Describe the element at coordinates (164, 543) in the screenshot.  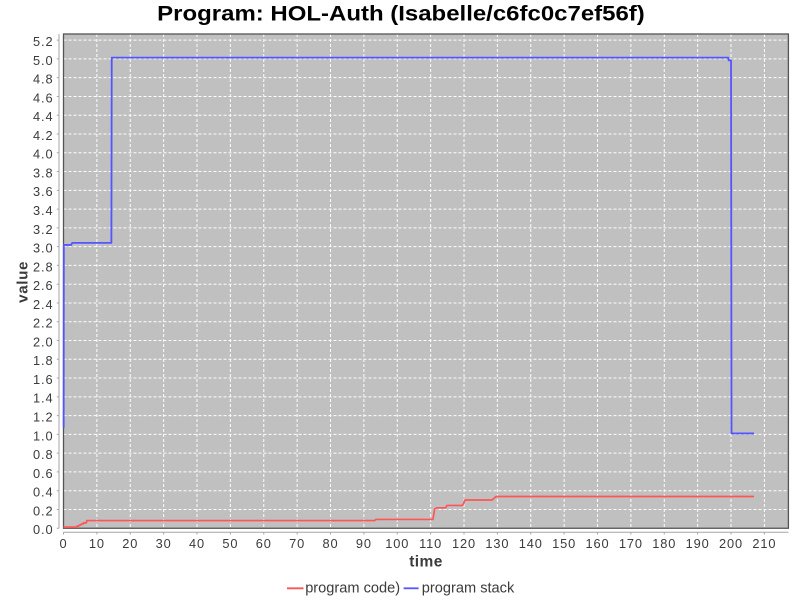
I see `svg-text: 30` at that location.